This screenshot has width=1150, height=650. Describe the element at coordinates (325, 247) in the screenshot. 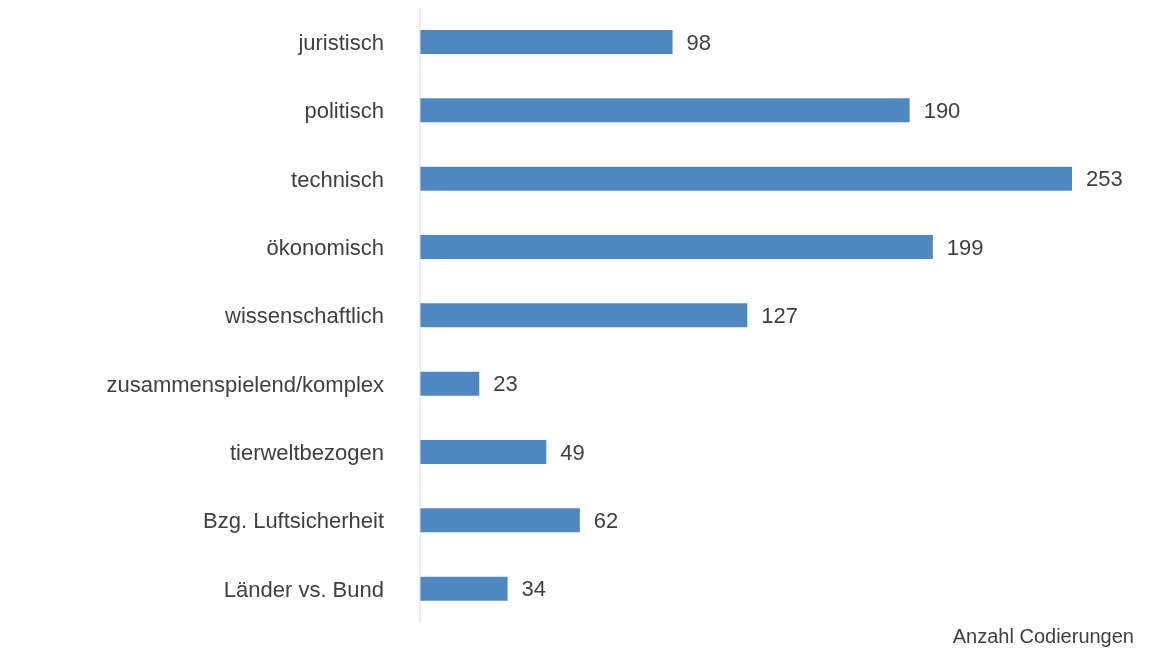

I see `y-tick-label: ökonomisch` at that location.